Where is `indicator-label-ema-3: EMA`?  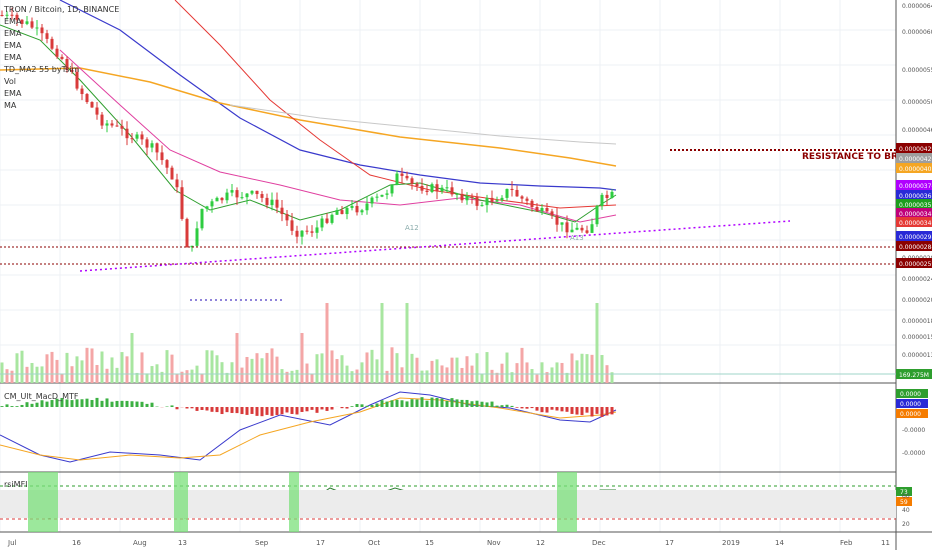 indicator-label-ema-3: EMA is located at coordinates (13, 45).